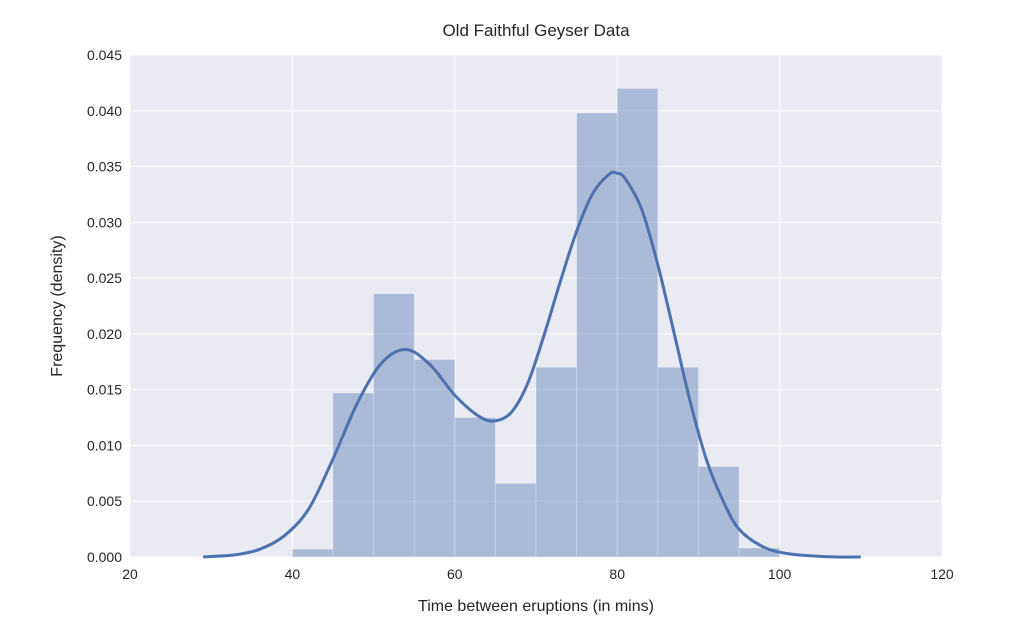 Image resolution: width=1036 pixels, height=634 pixels. Describe the element at coordinates (104, 334) in the screenshot. I see `y-tick-label: 0.020` at that location.